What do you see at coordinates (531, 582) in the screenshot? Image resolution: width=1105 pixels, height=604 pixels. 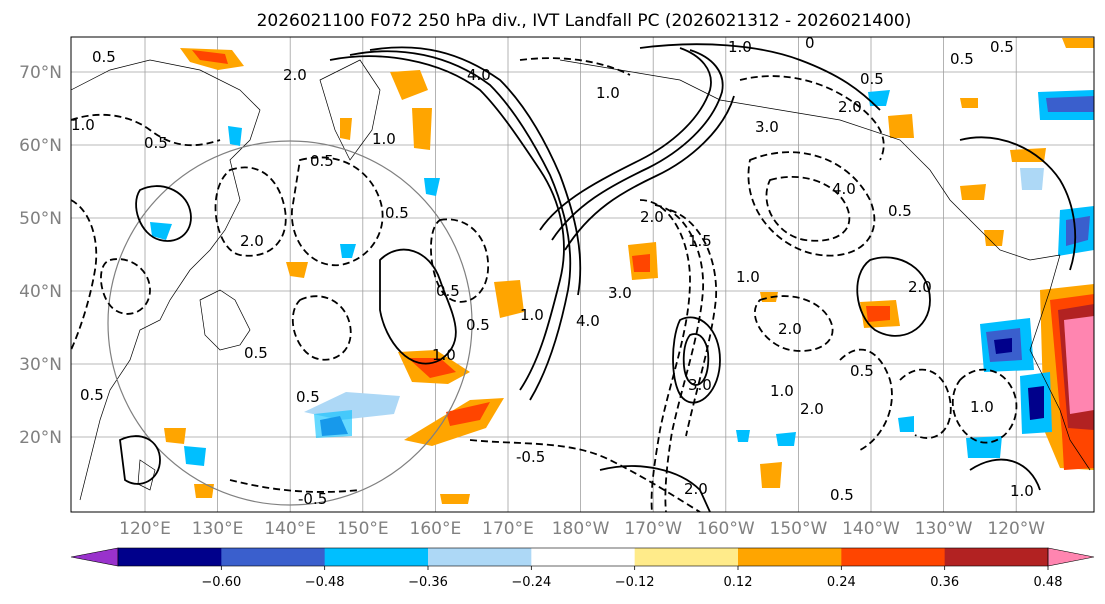 I see `colorbar-tick-label: −0.24` at bounding box center [531, 582].